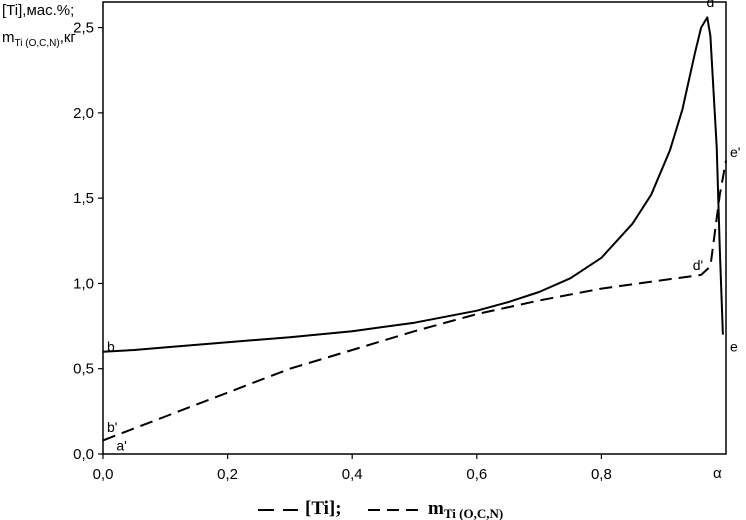  I want to click on point-label: e, so click(734, 347).